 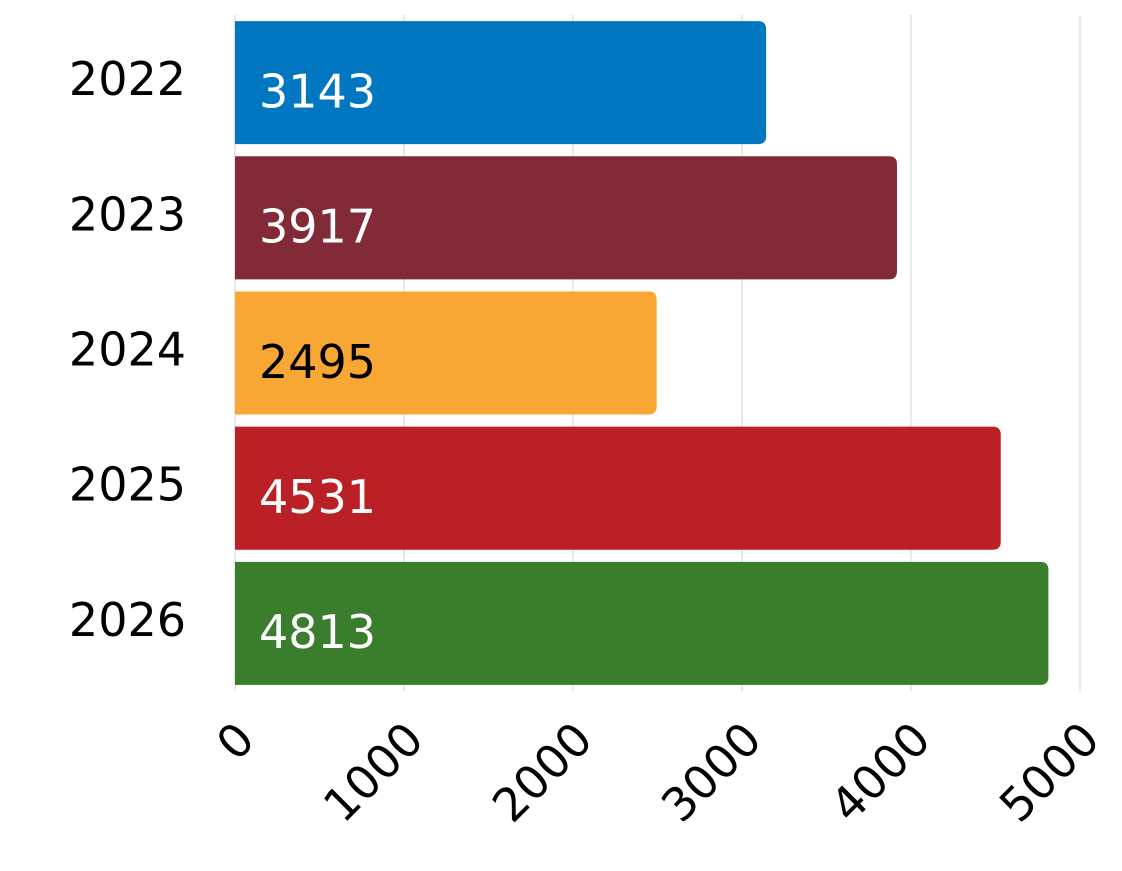 I want to click on value-label: 4531, so click(x=317, y=497).